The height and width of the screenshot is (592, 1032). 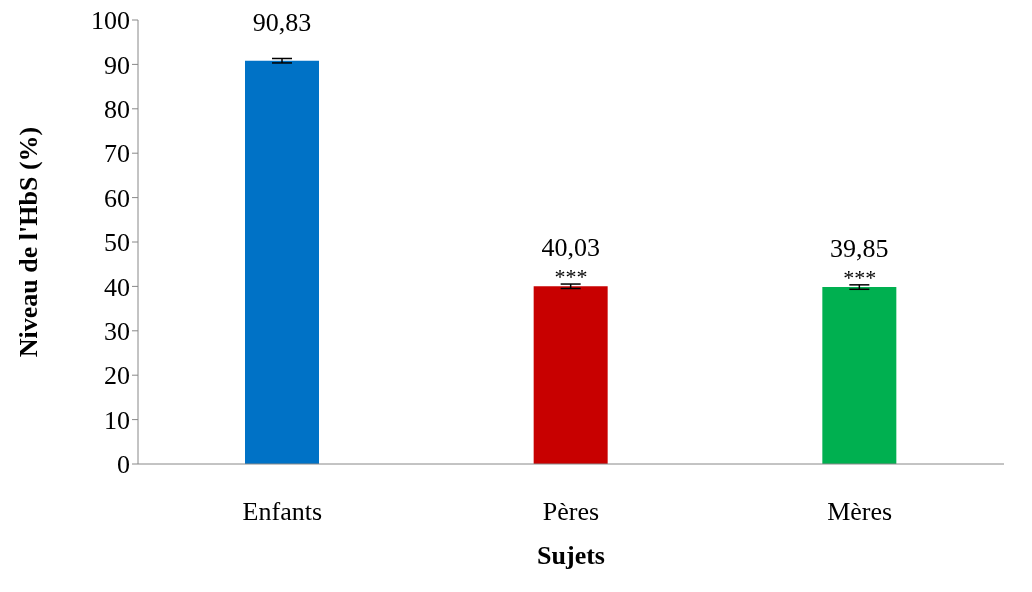 What do you see at coordinates (117, 198) in the screenshot?
I see `y-tick-label: 60` at bounding box center [117, 198].